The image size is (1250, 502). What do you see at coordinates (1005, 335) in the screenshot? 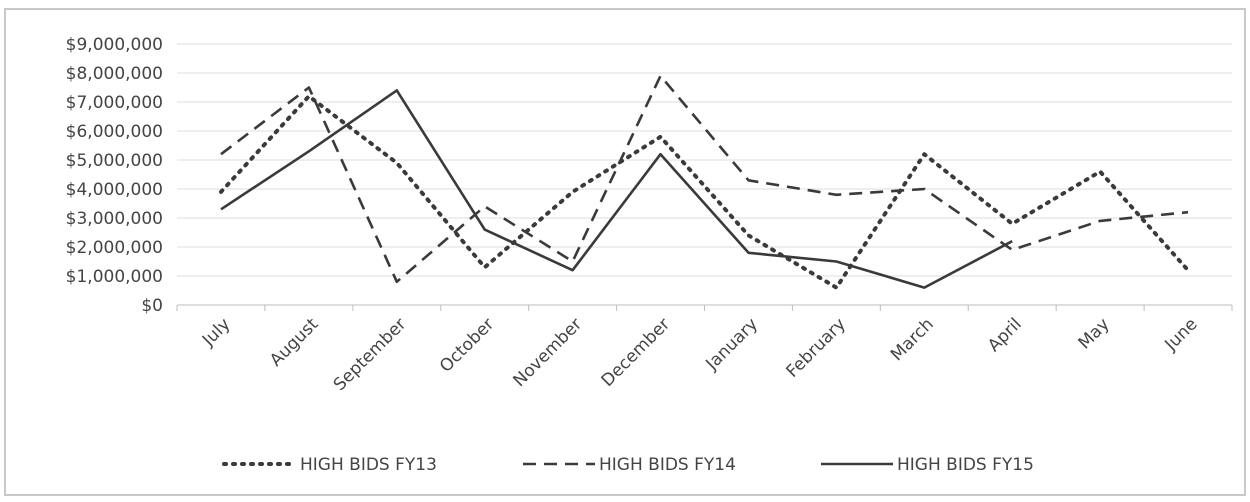
I see `x-tick-label: April` at bounding box center [1005, 335].